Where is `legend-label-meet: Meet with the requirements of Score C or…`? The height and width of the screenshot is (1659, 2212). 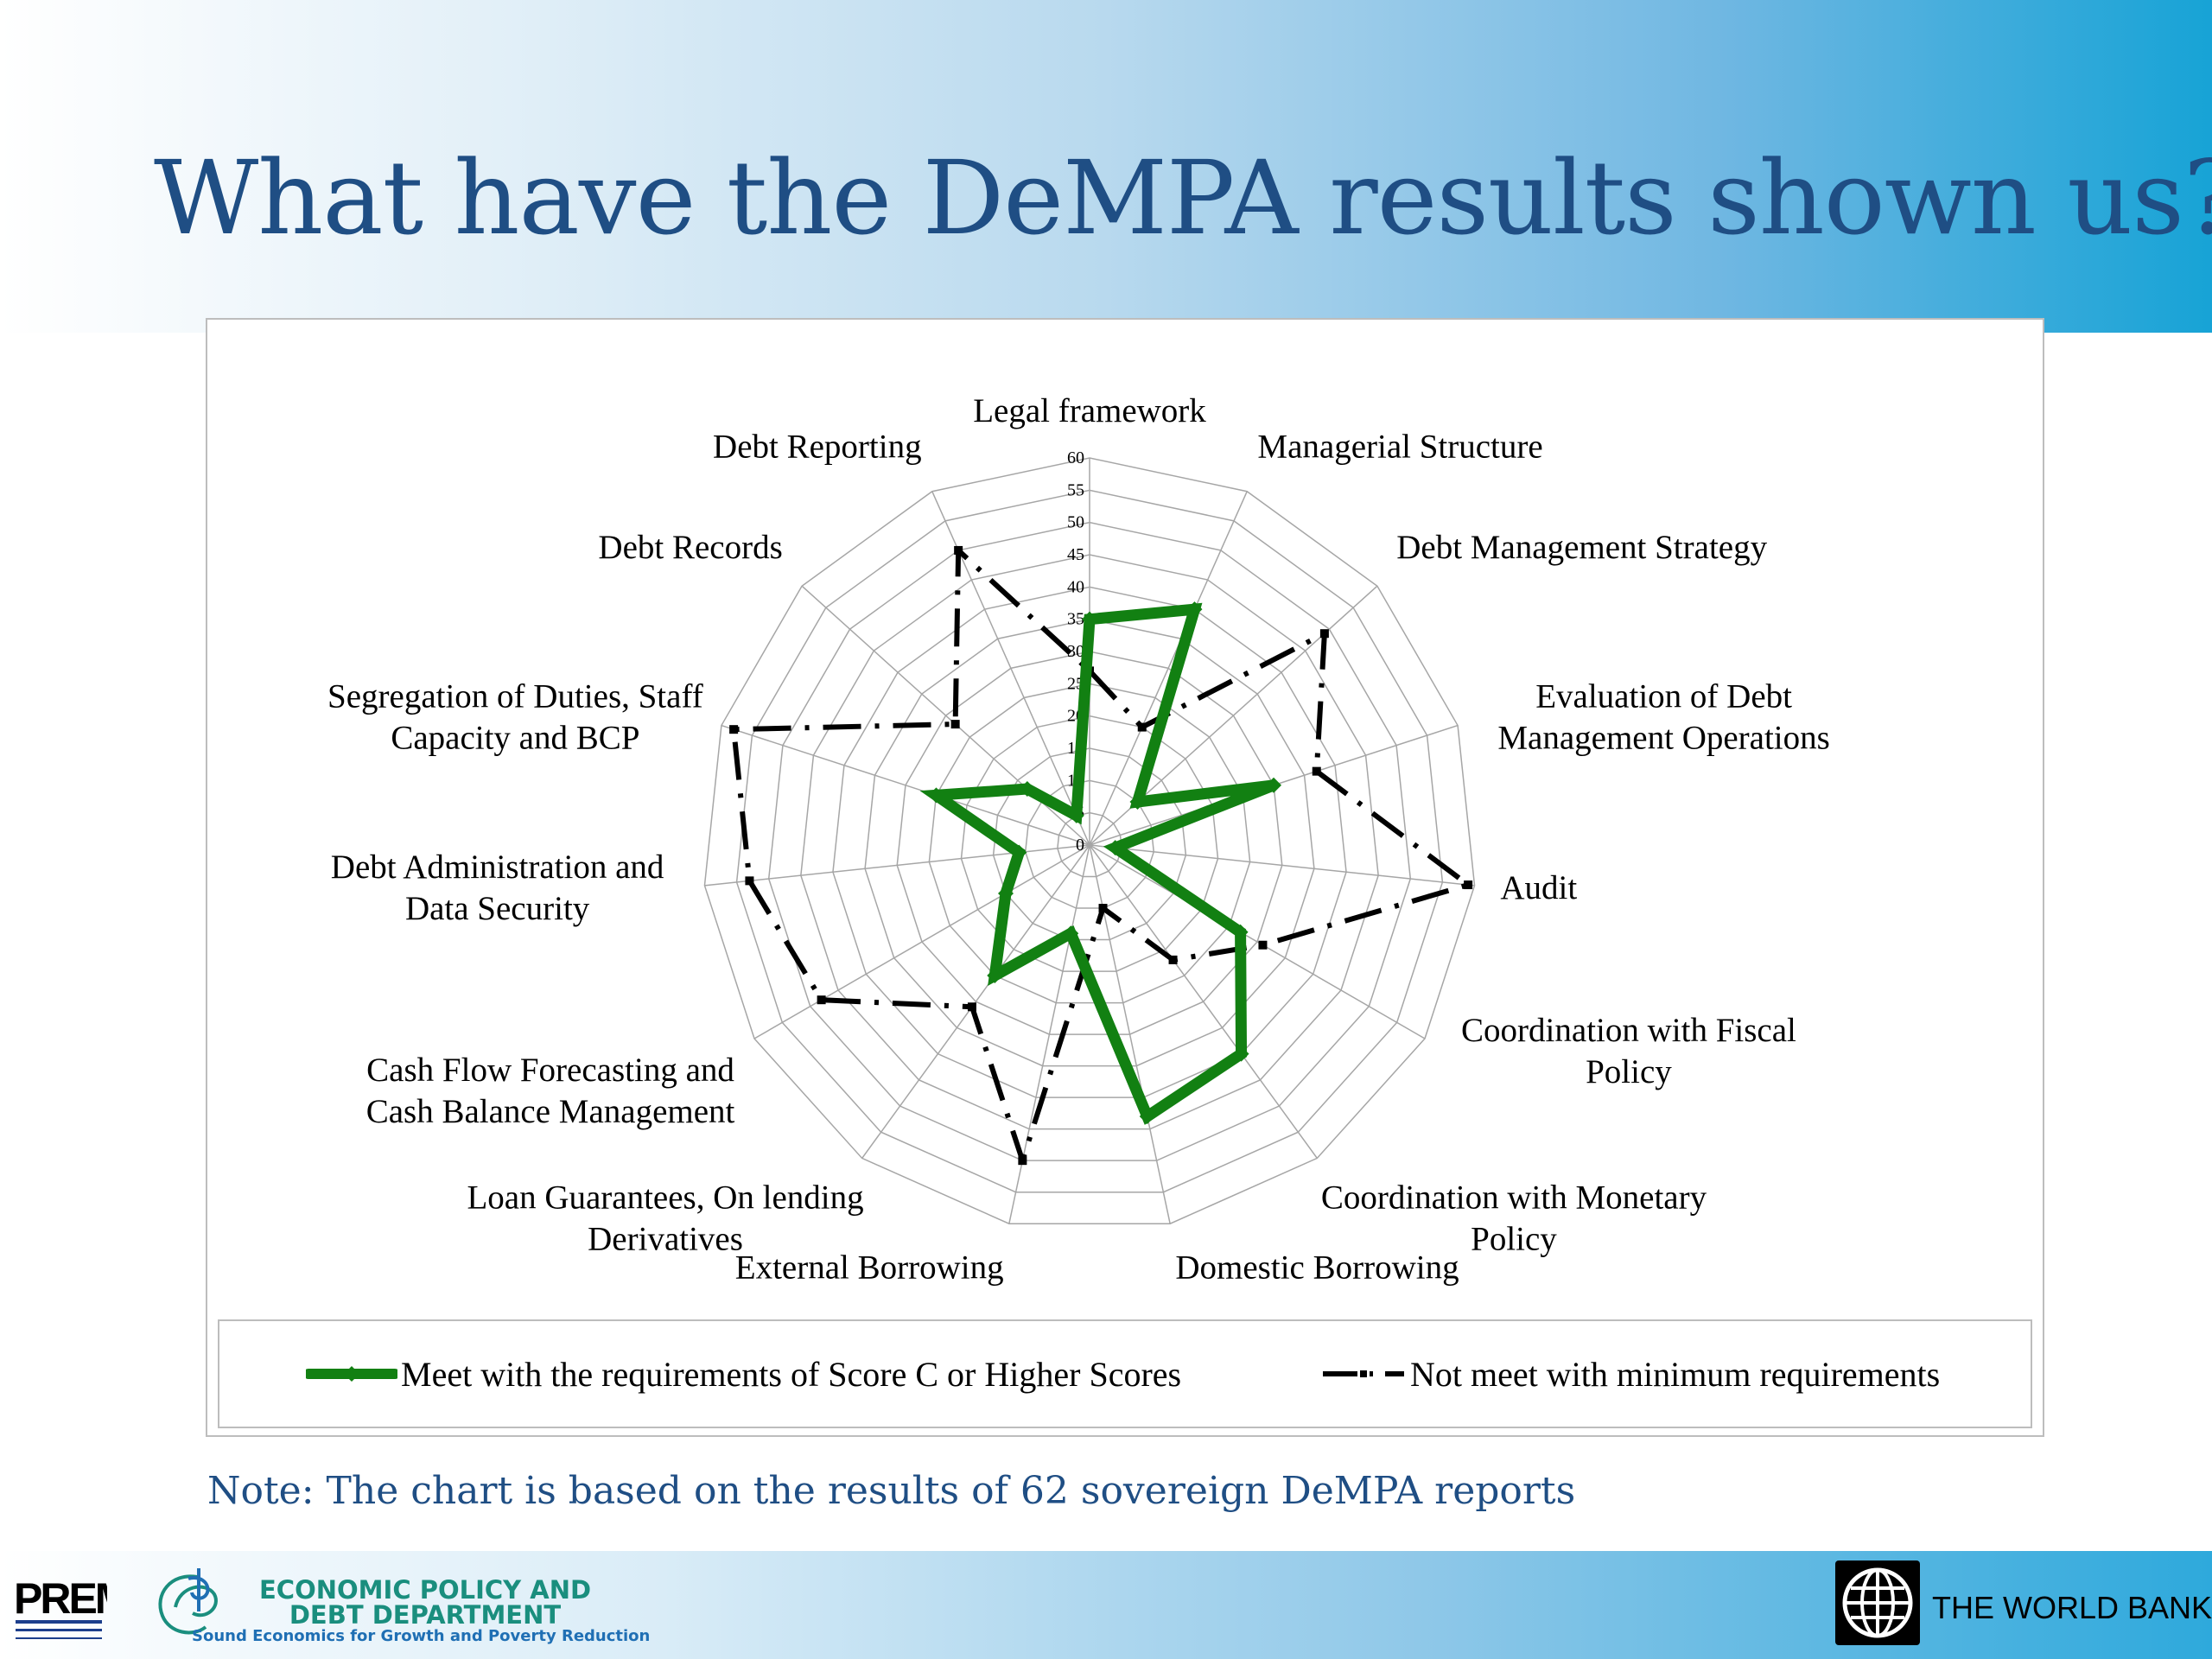
legend-label-meet: Meet with the requirements of Score C or… is located at coordinates (791, 1374).